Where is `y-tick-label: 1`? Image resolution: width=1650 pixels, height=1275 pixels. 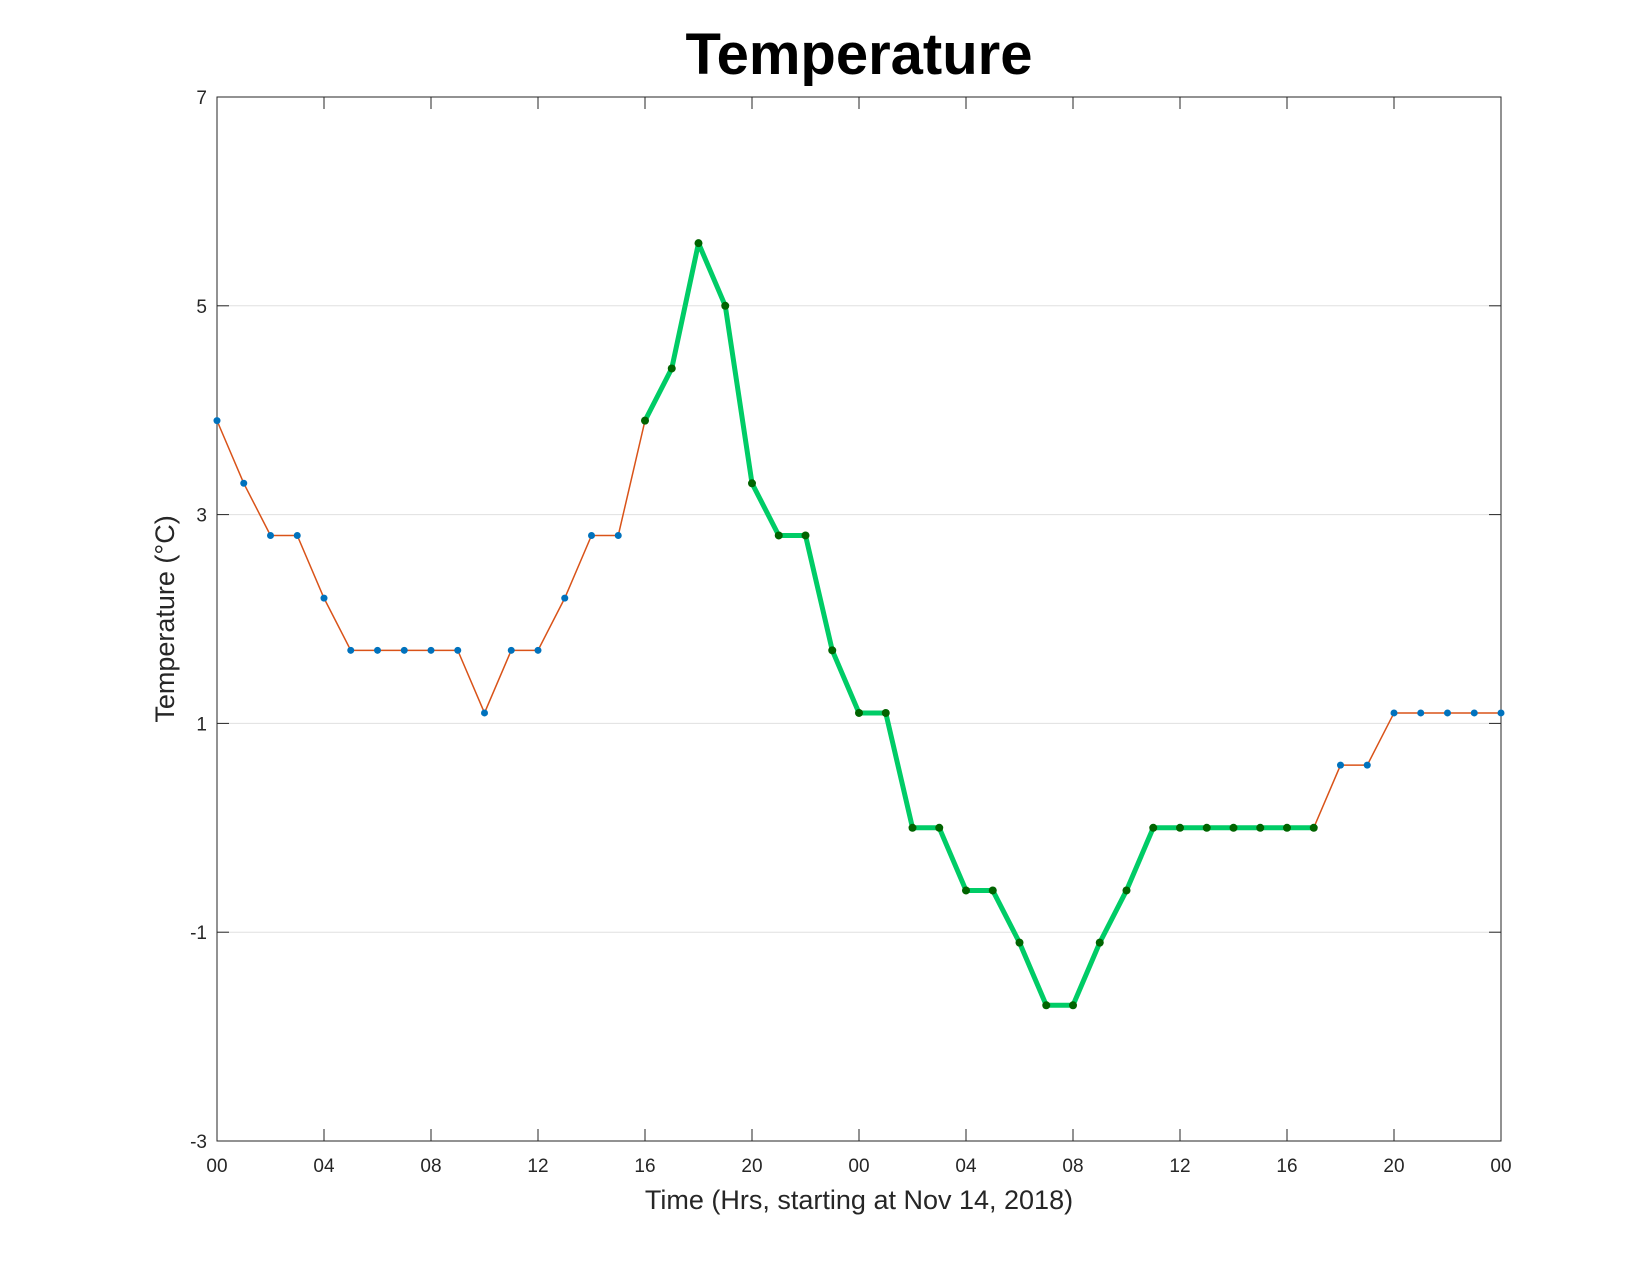 y-tick-label: 1 is located at coordinates (201, 724).